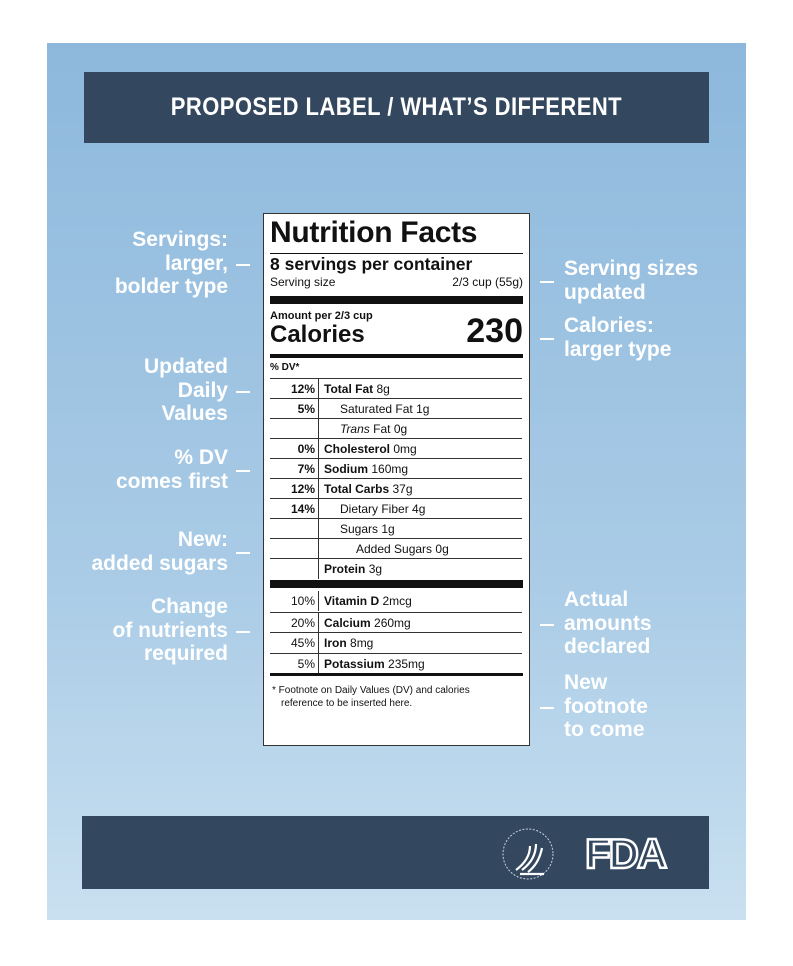 This screenshot has height=966, width=793. Describe the element at coordinates (353, 569) in the screenshot. I see `nutrient-name: Protein 3g` at that location.